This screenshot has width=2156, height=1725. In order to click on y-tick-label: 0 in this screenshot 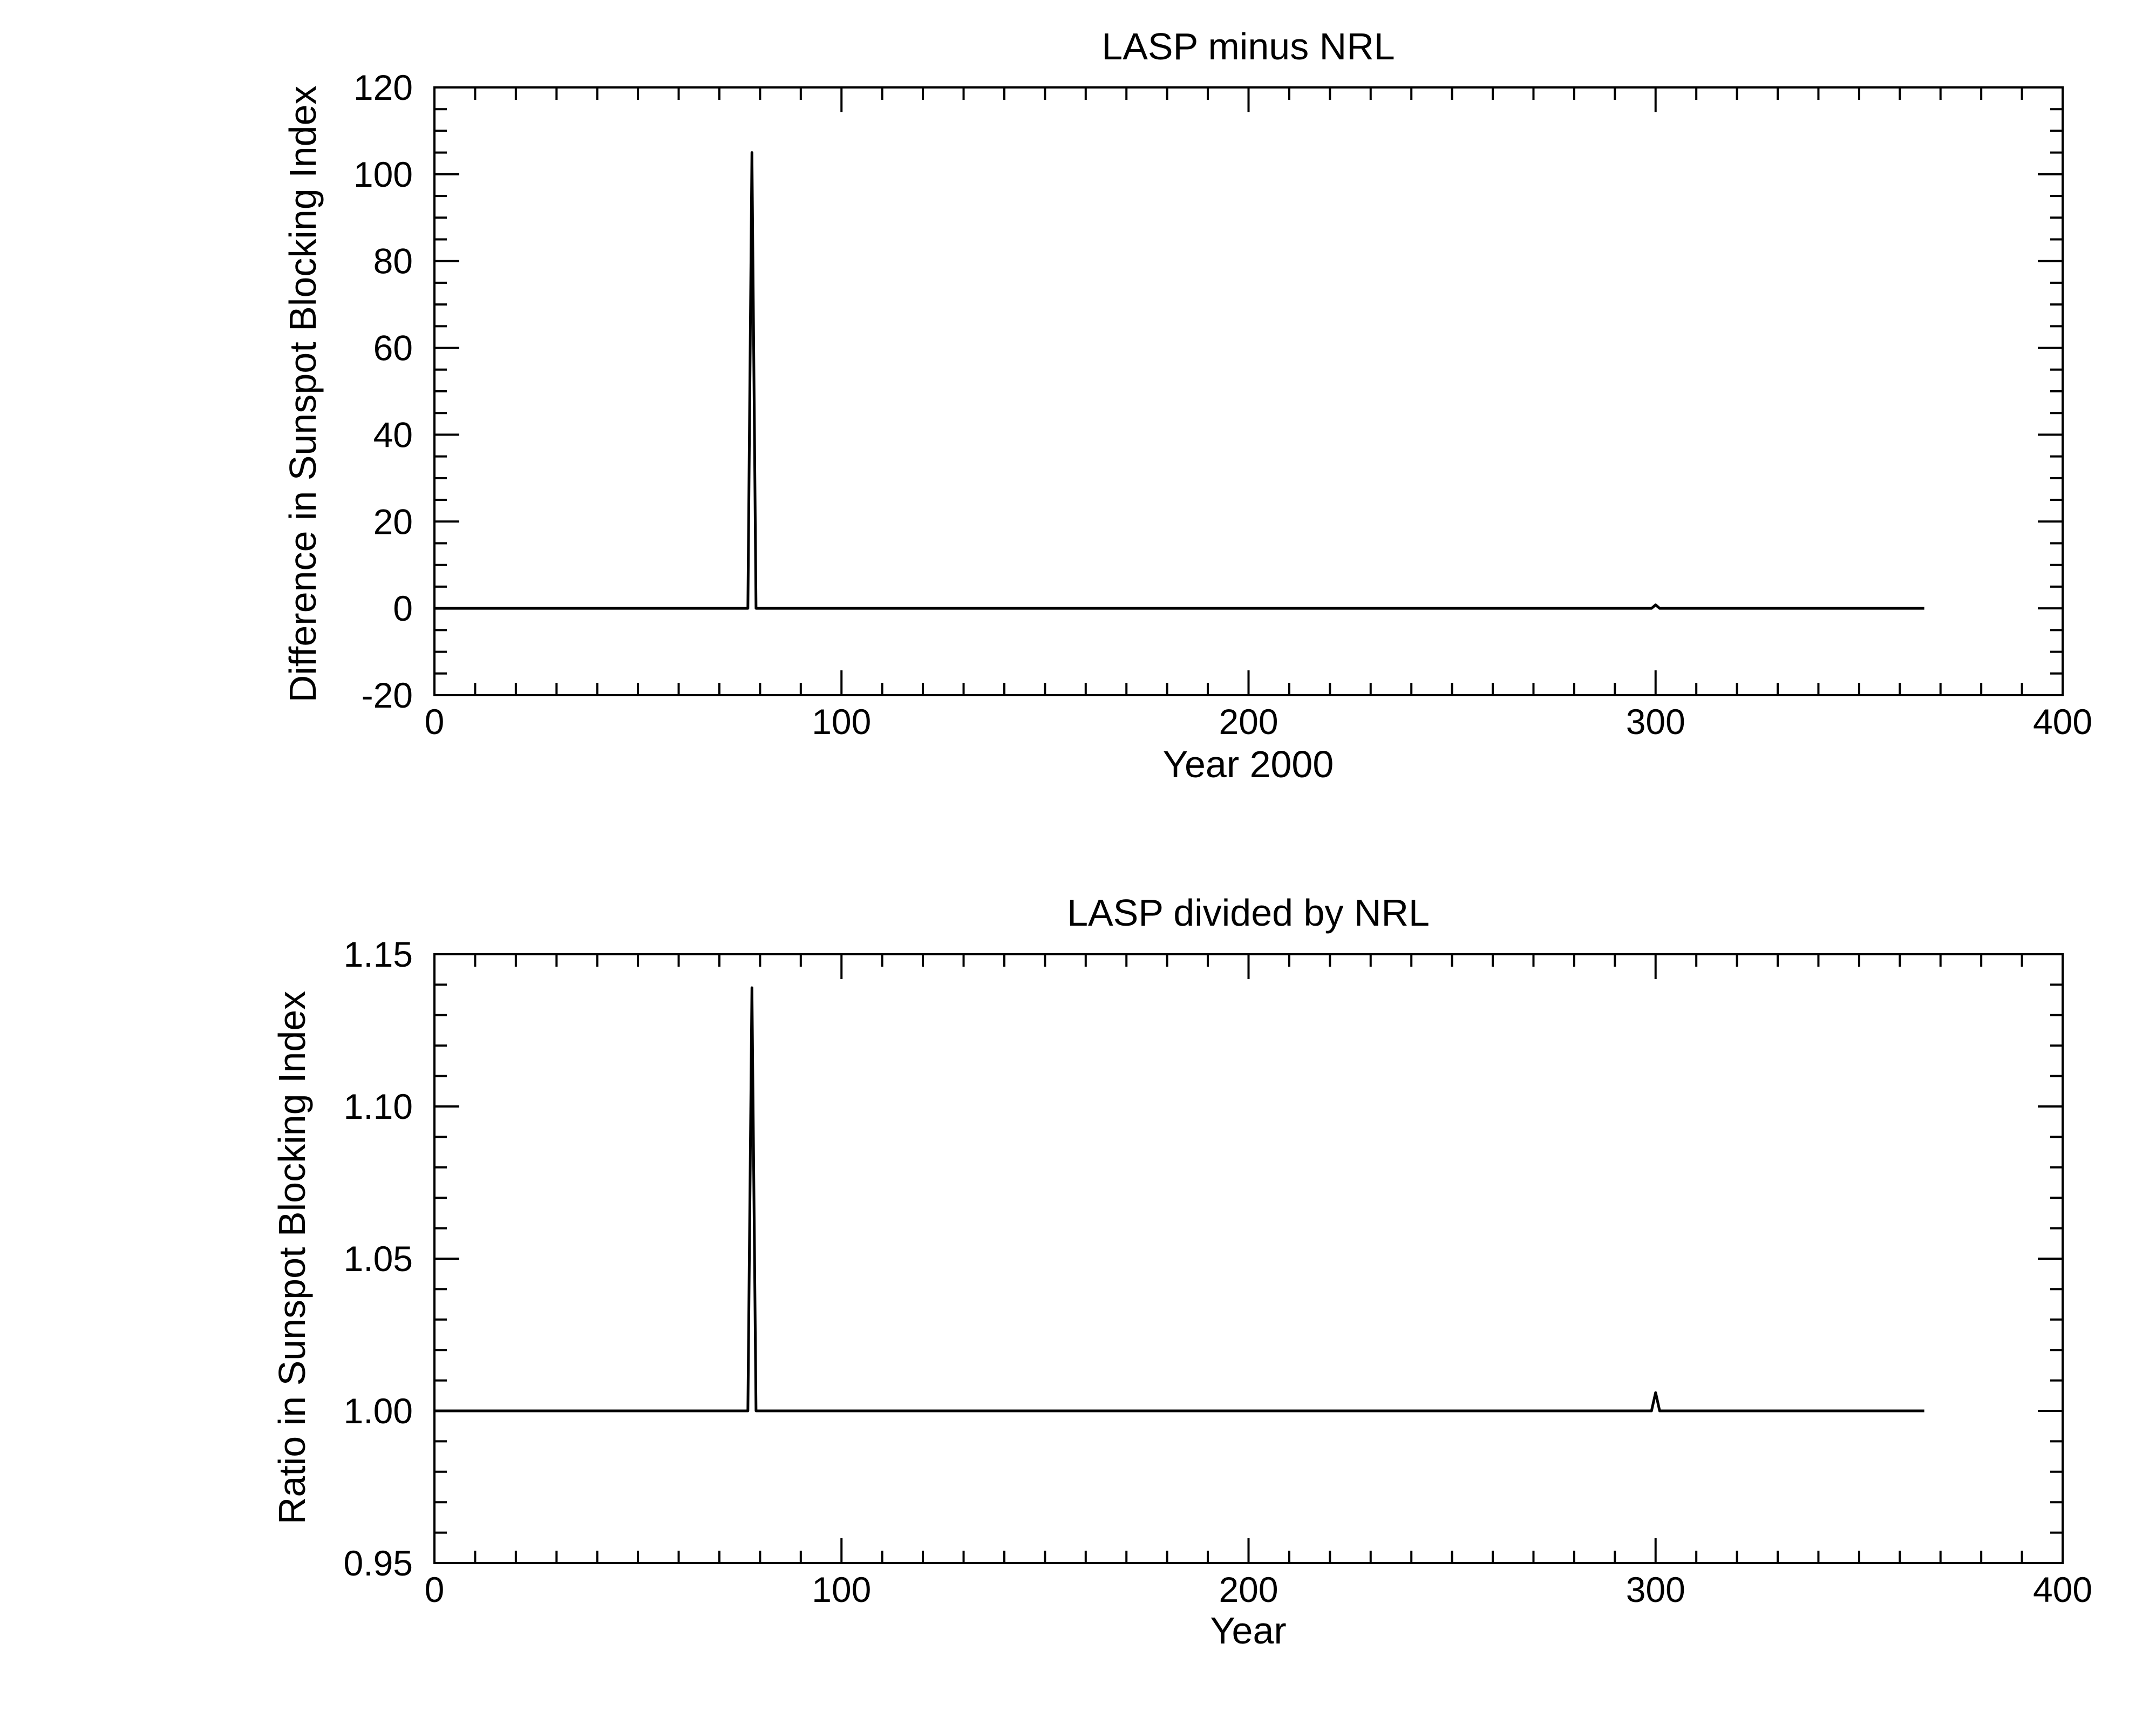, I will do `click(403, 608)`.